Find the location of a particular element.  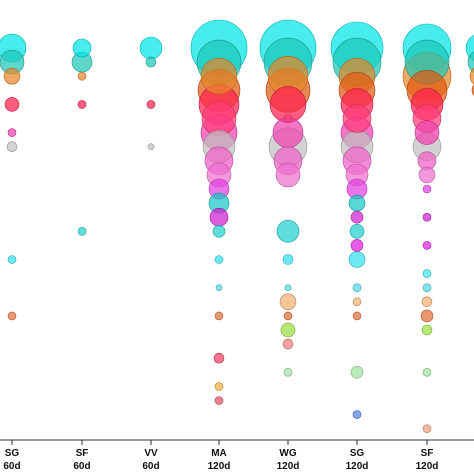

bubble-col5-row19 is located at coordinates (357, 316).